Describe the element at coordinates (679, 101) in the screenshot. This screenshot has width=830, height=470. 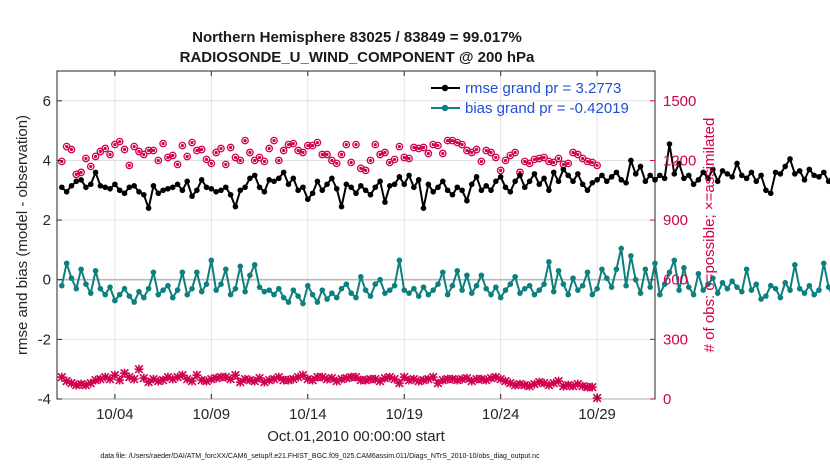
I see `y-tick-label-right: 1500` at that location.